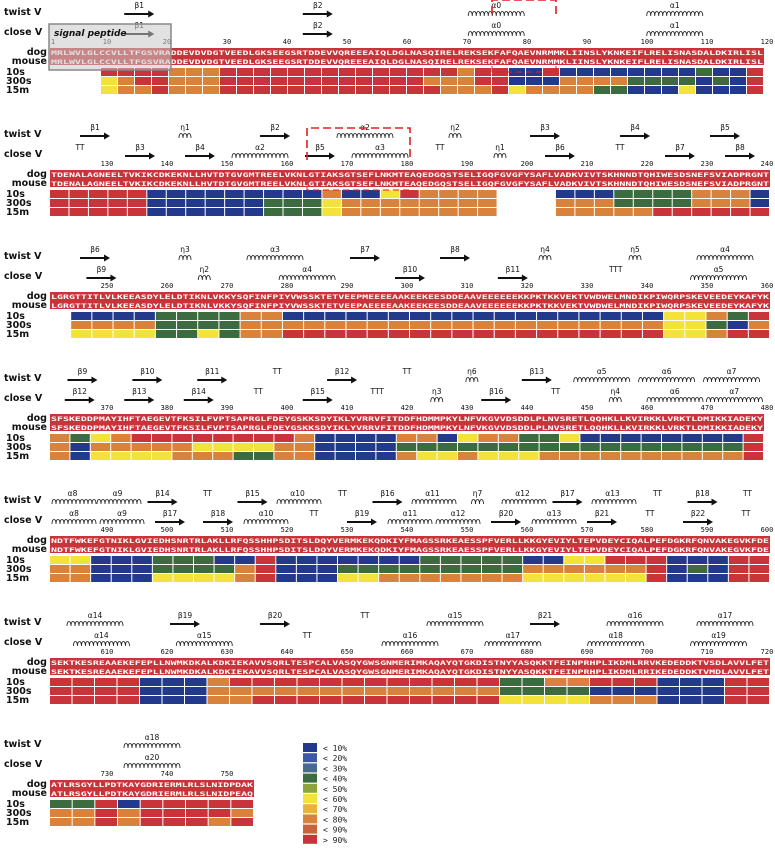 The image size is (775, 851). I want to click on timepoint-label-t300s: 300s, so click(19, 447).